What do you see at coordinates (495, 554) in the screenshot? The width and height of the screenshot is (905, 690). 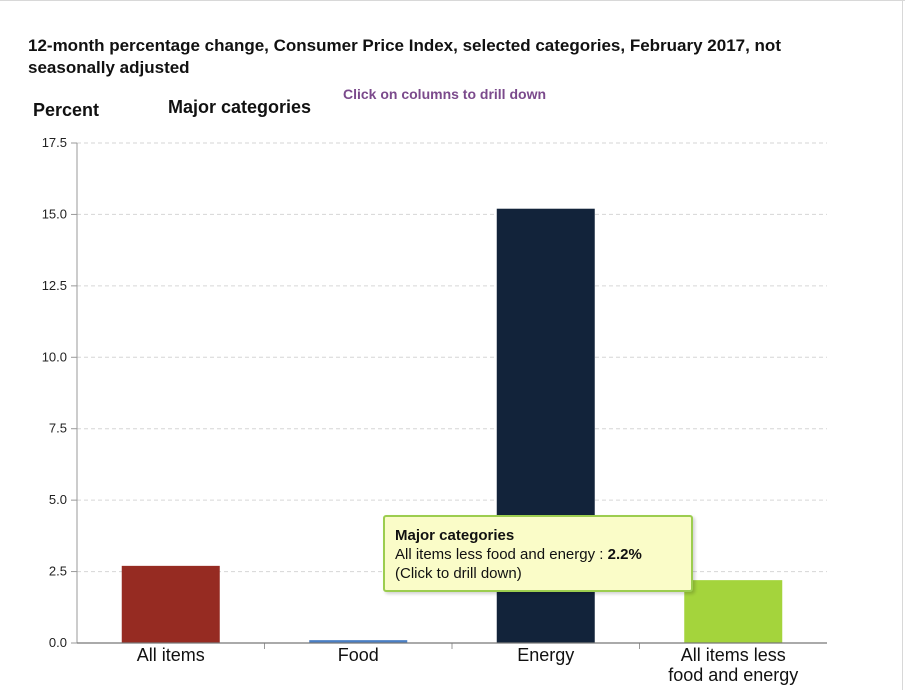 I see `tooltip-label: All items less food and energy` at bounding box center [495, 554].